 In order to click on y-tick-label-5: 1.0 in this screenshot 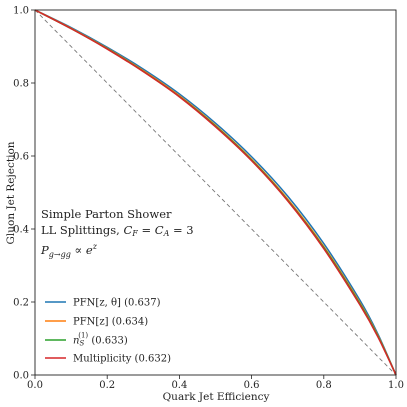, I will do `click(21, 11)`.